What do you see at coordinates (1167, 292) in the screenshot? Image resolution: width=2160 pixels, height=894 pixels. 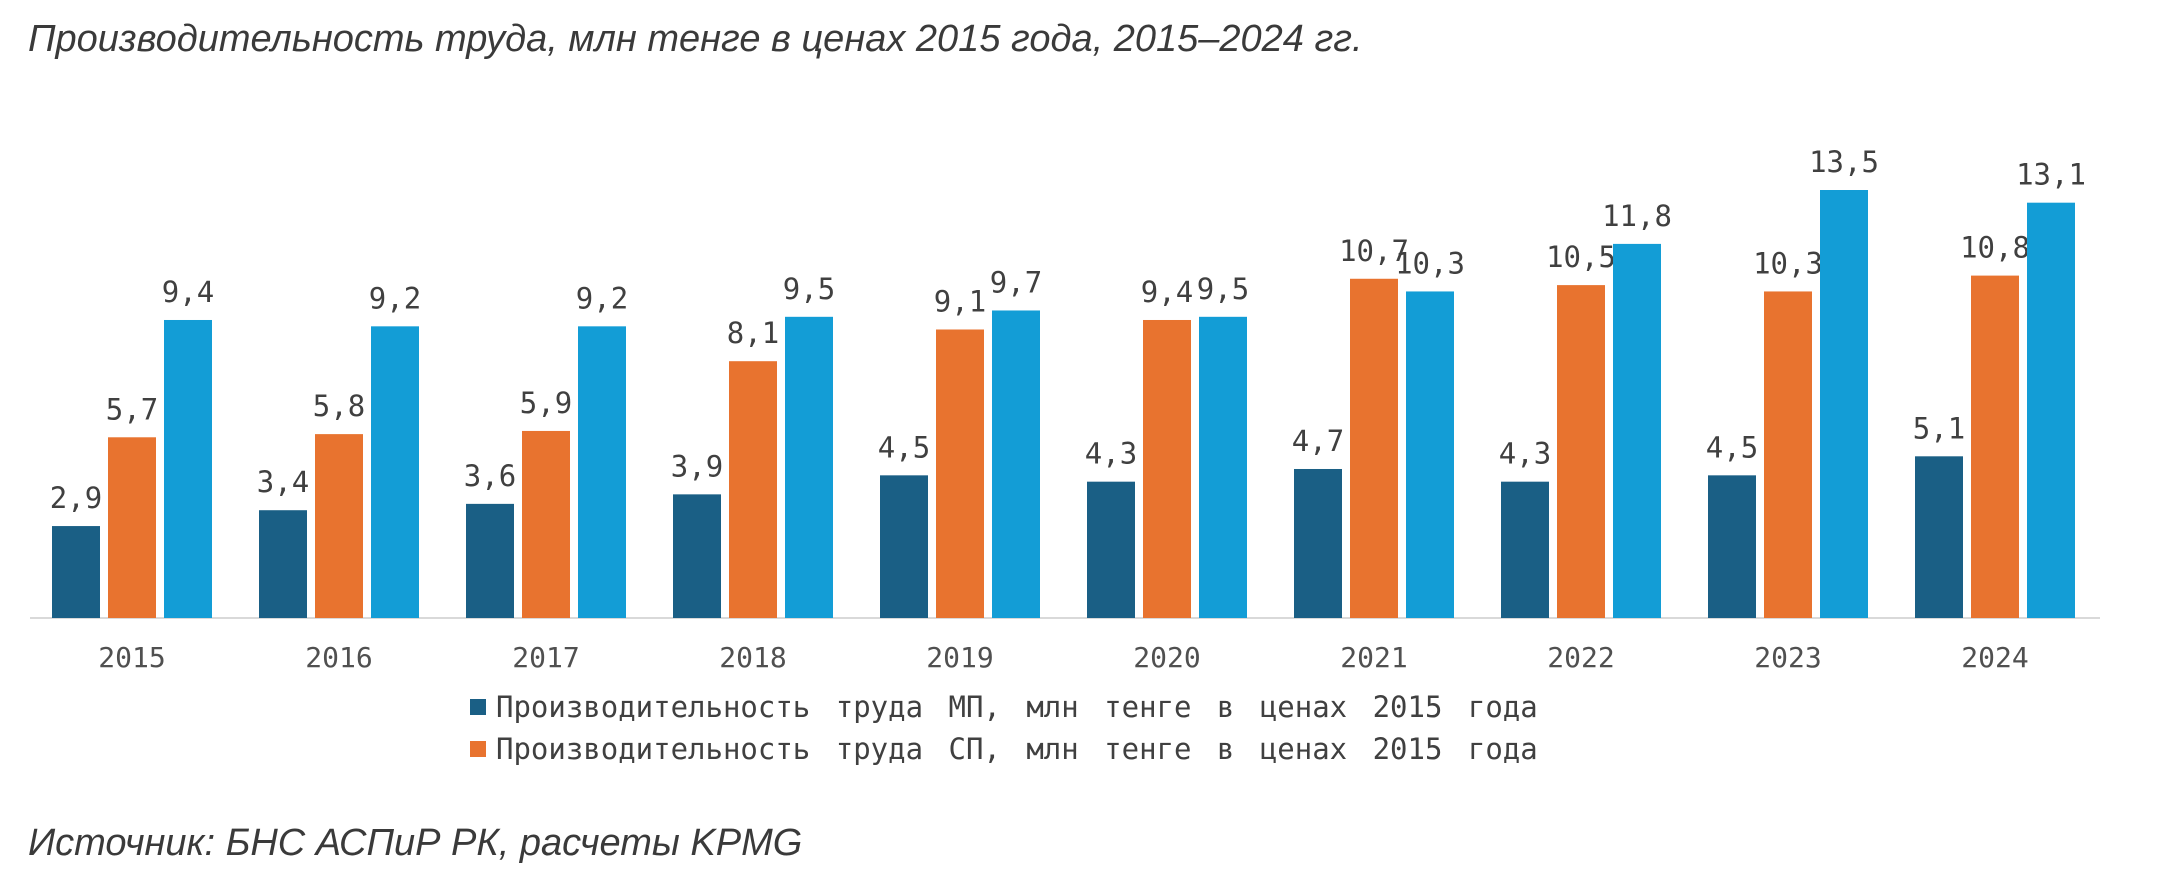 I see `data-label-2020-s2: 9,4` at bounding box center [1167, 292].